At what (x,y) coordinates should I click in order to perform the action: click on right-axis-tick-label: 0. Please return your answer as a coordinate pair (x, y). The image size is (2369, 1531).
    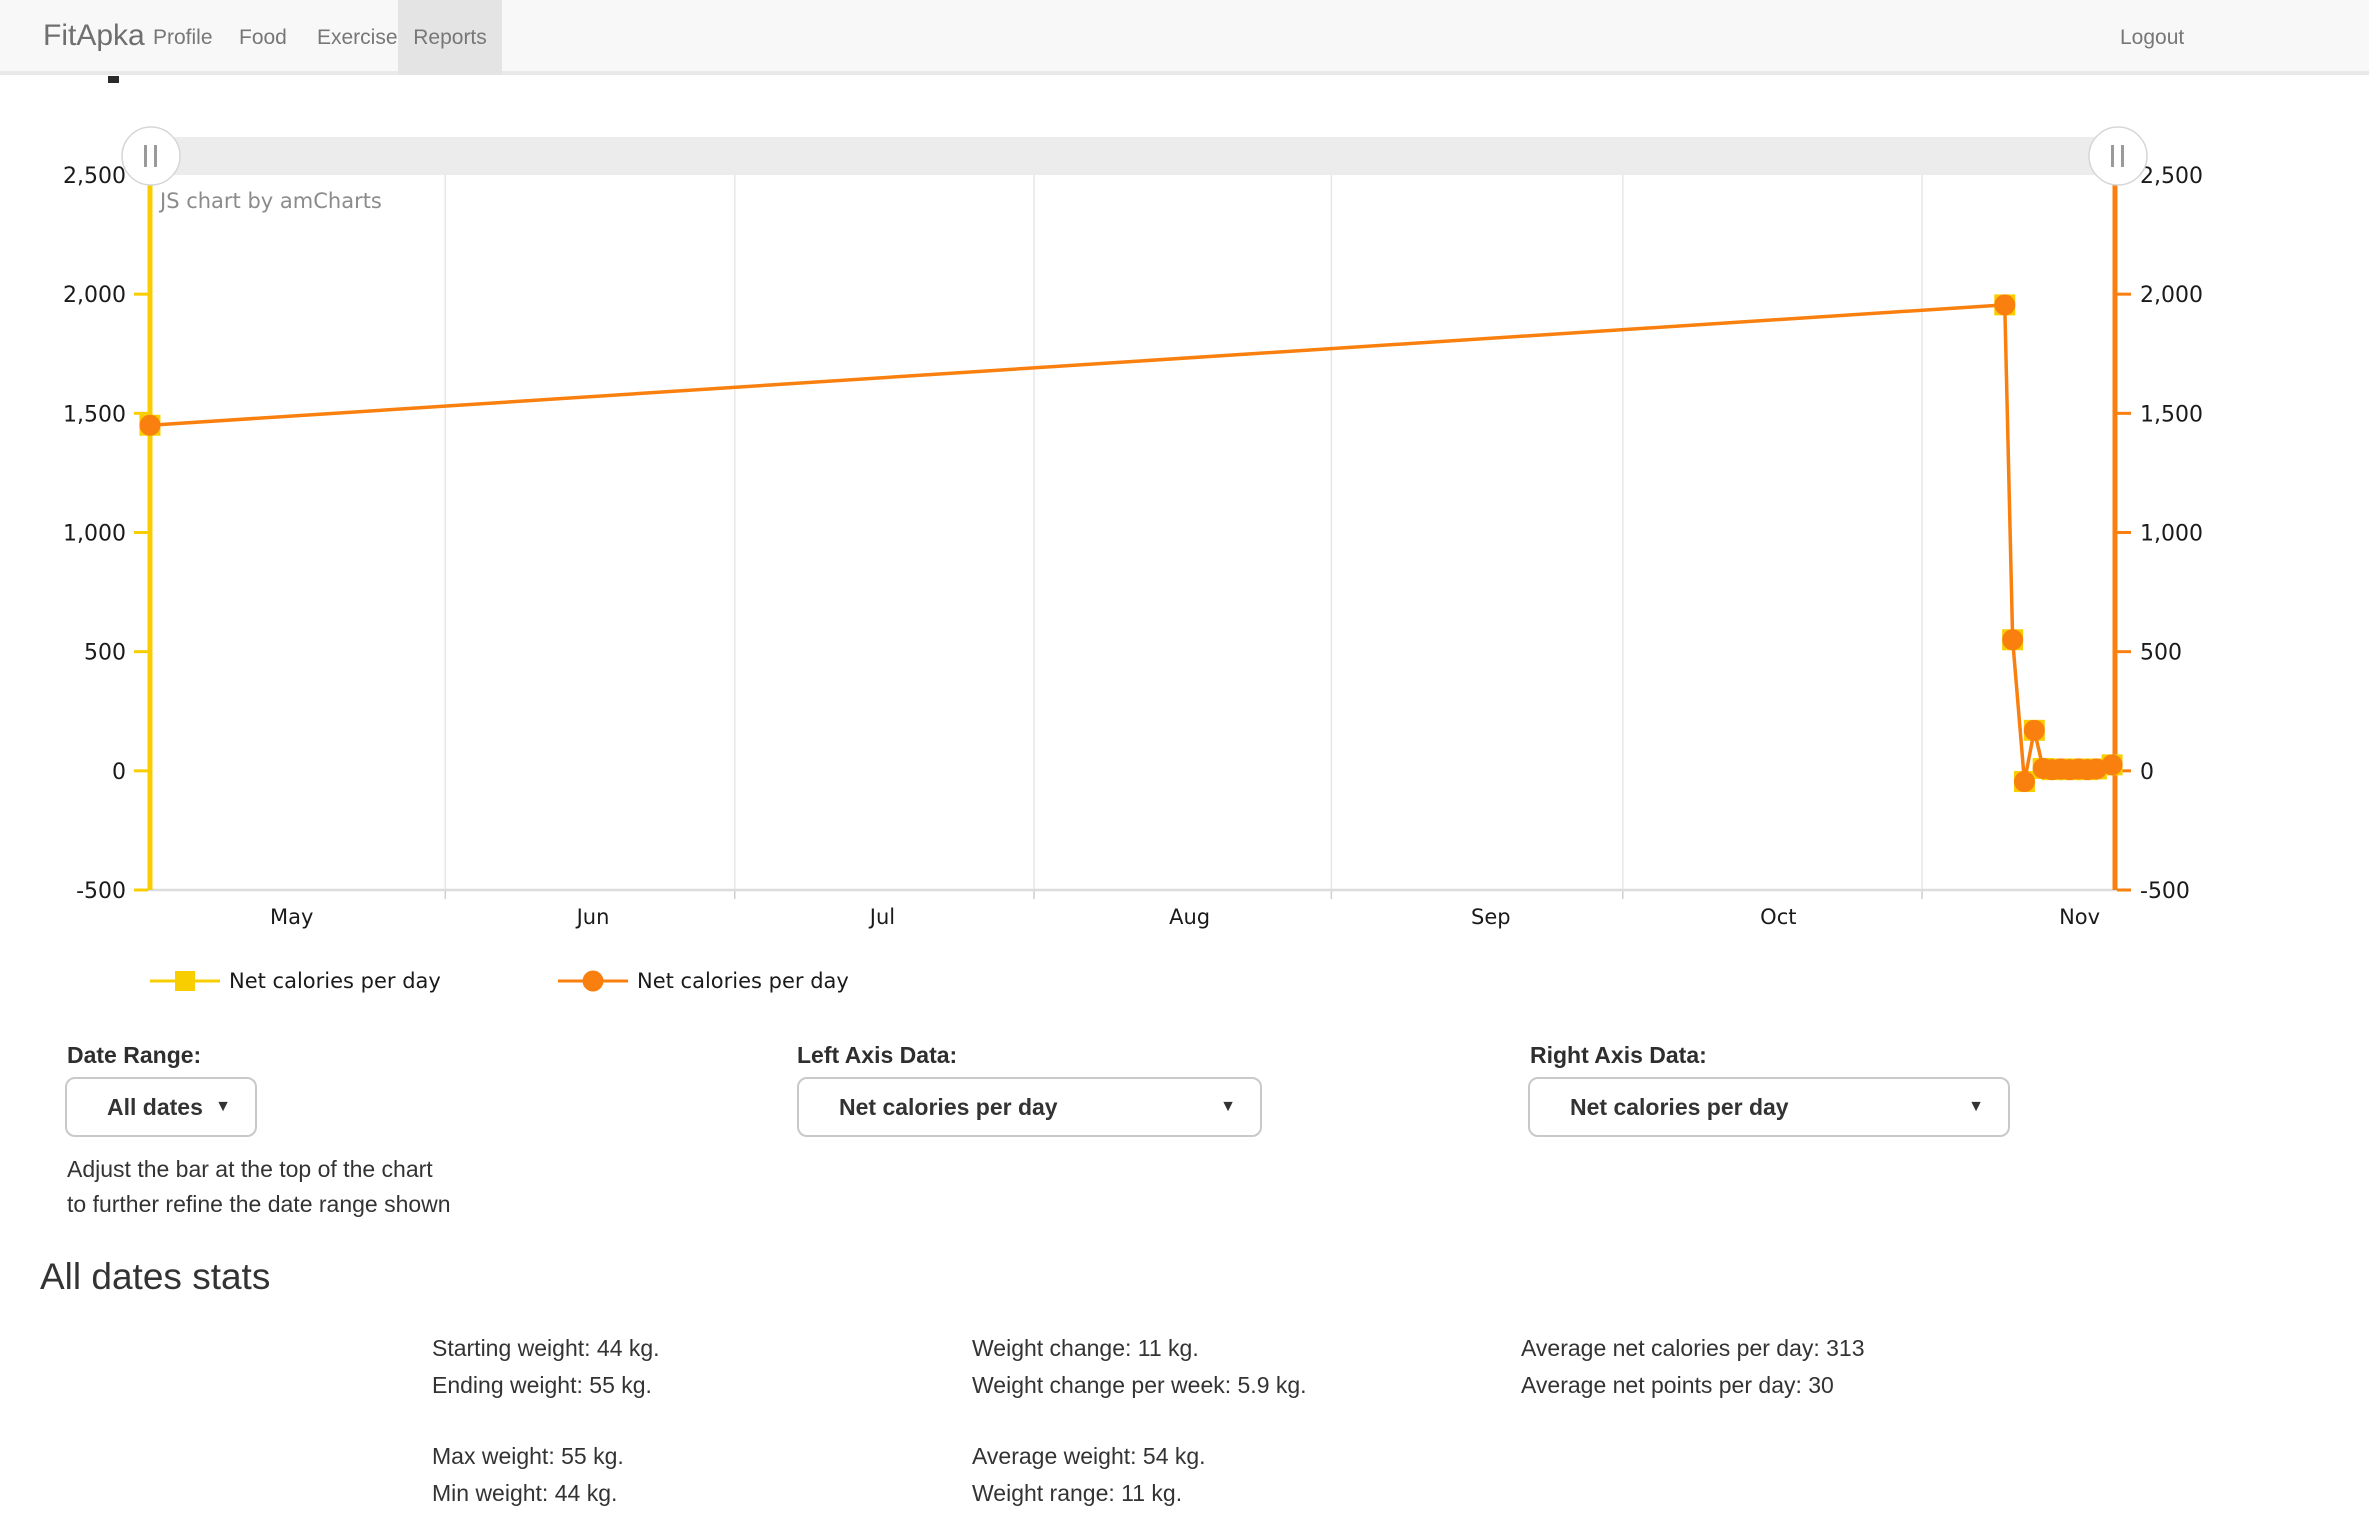
    Looking at the image, I should click on (2147, 772).